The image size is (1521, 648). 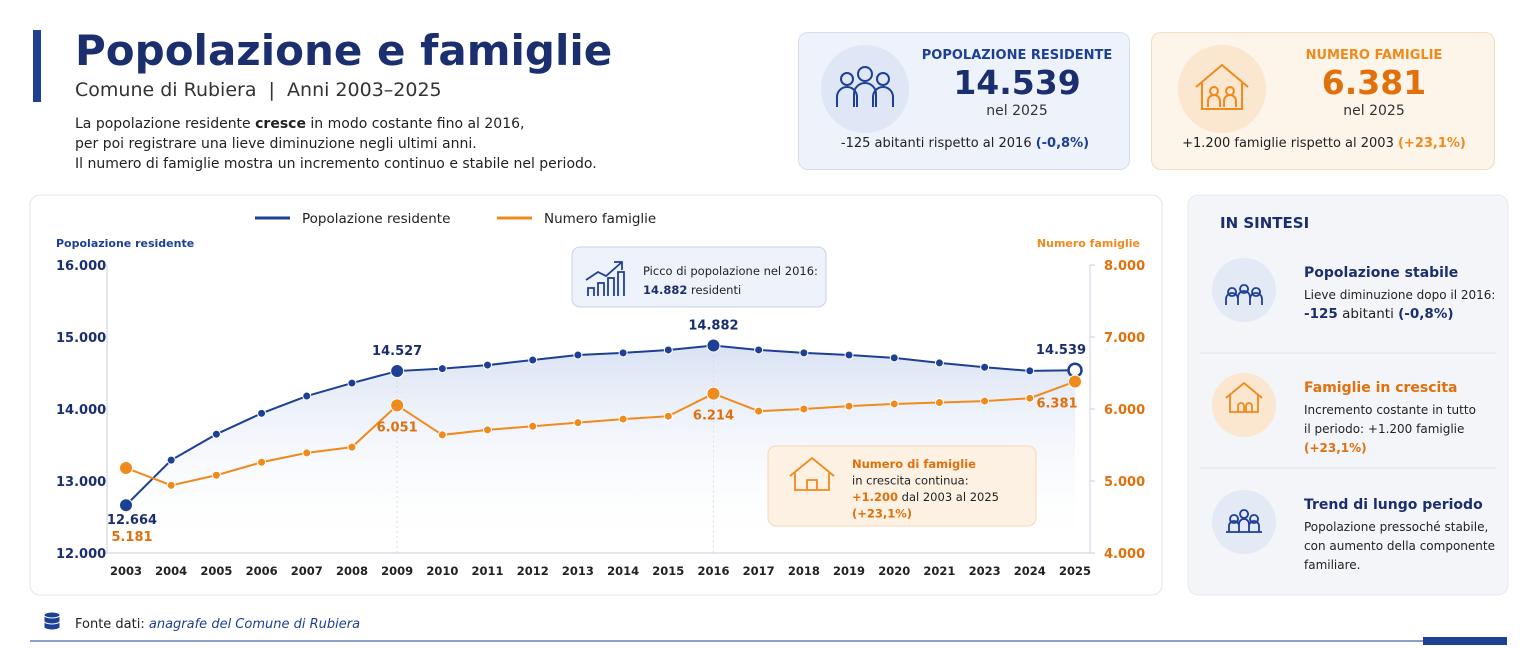 What do you see at coordinates (1390, 410) in the screenshot?
I see `text-run: Incremento costante in tutto` at bounding box center [1390, 410].